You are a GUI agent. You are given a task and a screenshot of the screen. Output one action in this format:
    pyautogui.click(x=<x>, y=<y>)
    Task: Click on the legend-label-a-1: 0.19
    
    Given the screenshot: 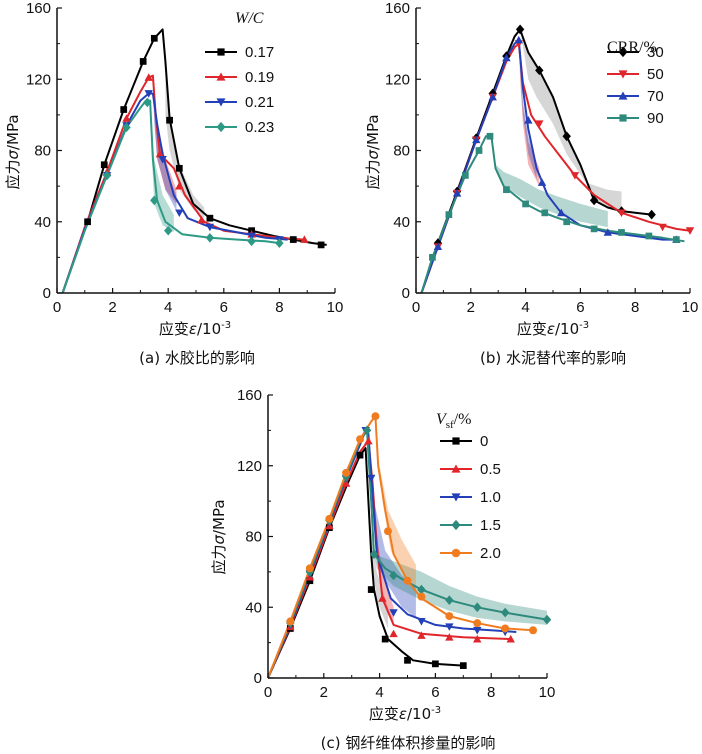 What is the action you would take?
    pyautogui.click(x=259, y=77)
    